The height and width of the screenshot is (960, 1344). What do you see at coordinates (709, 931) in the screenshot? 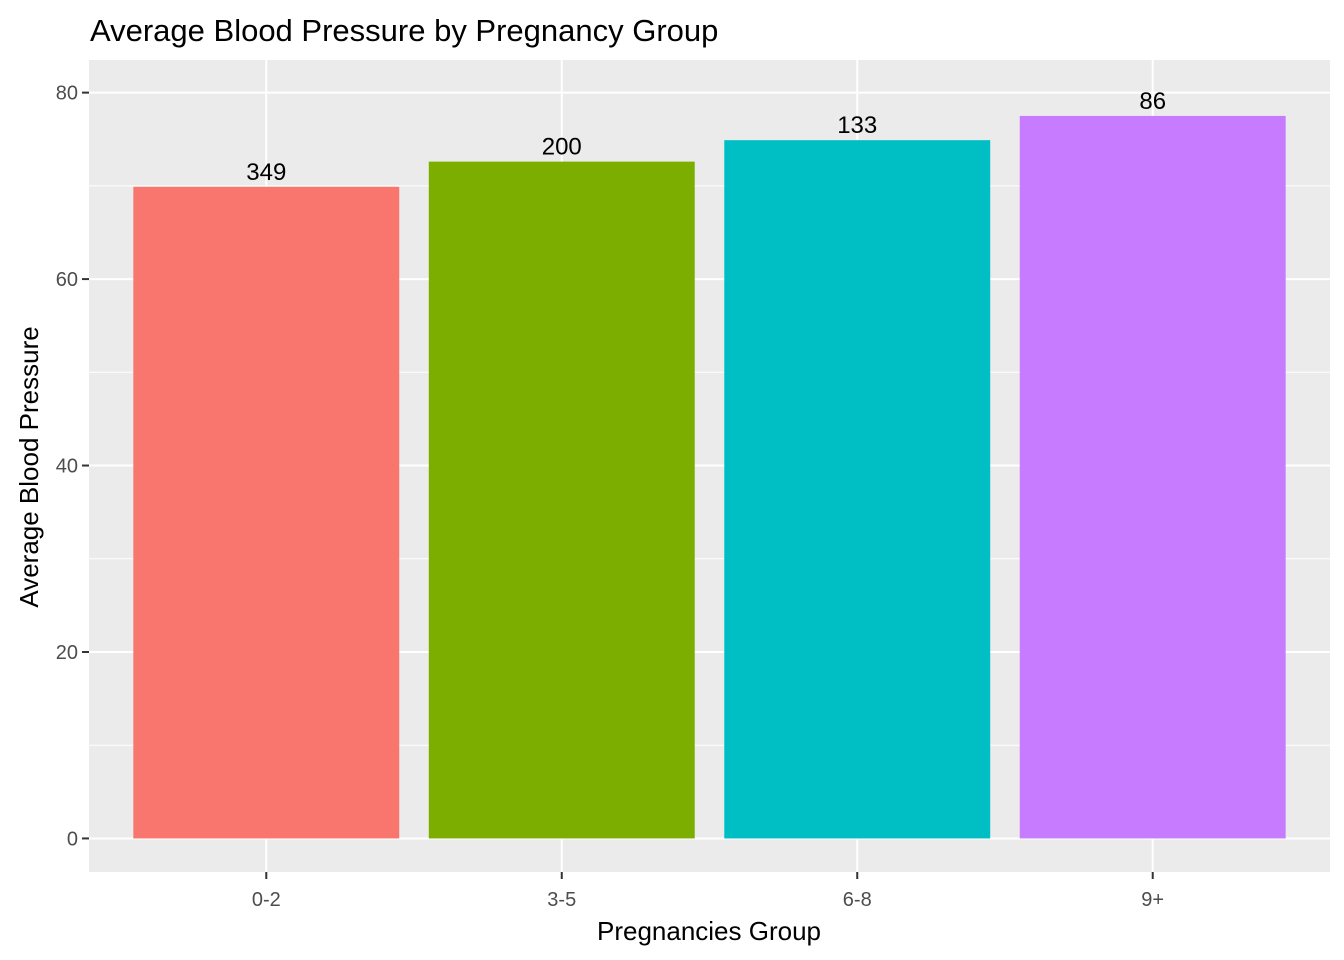
I see `x-axis-title: Pregnancies Group` at bounding box center [709, 931].